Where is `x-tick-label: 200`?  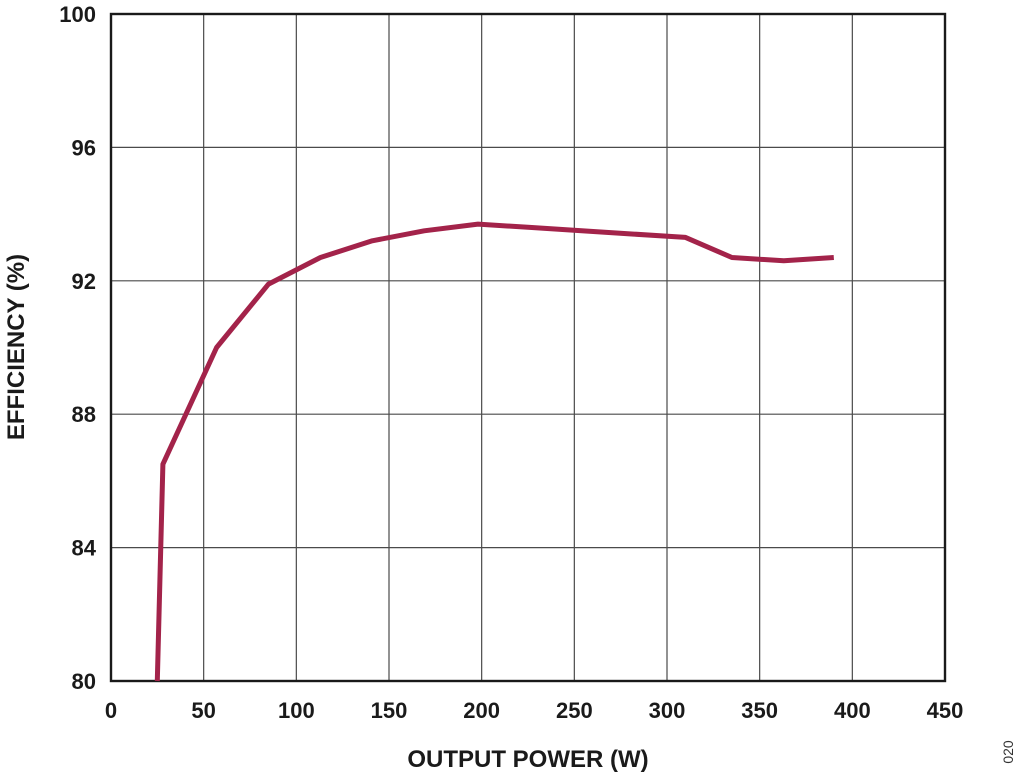
x-tick-label: 200 is located at coordinates (481, 710).